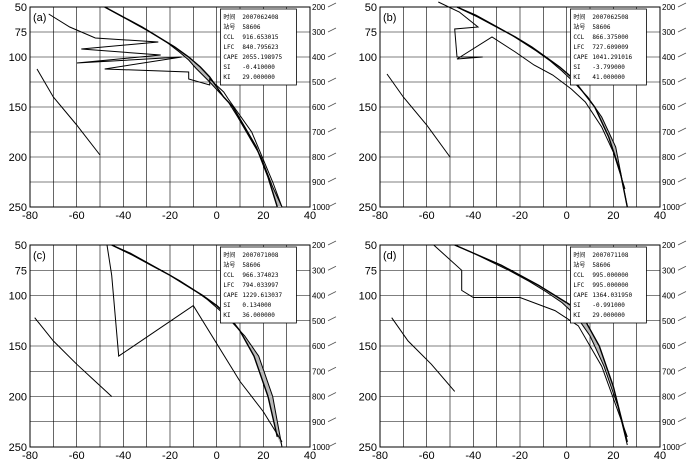  I want to click on panel-label: (c), so click(39, 256).